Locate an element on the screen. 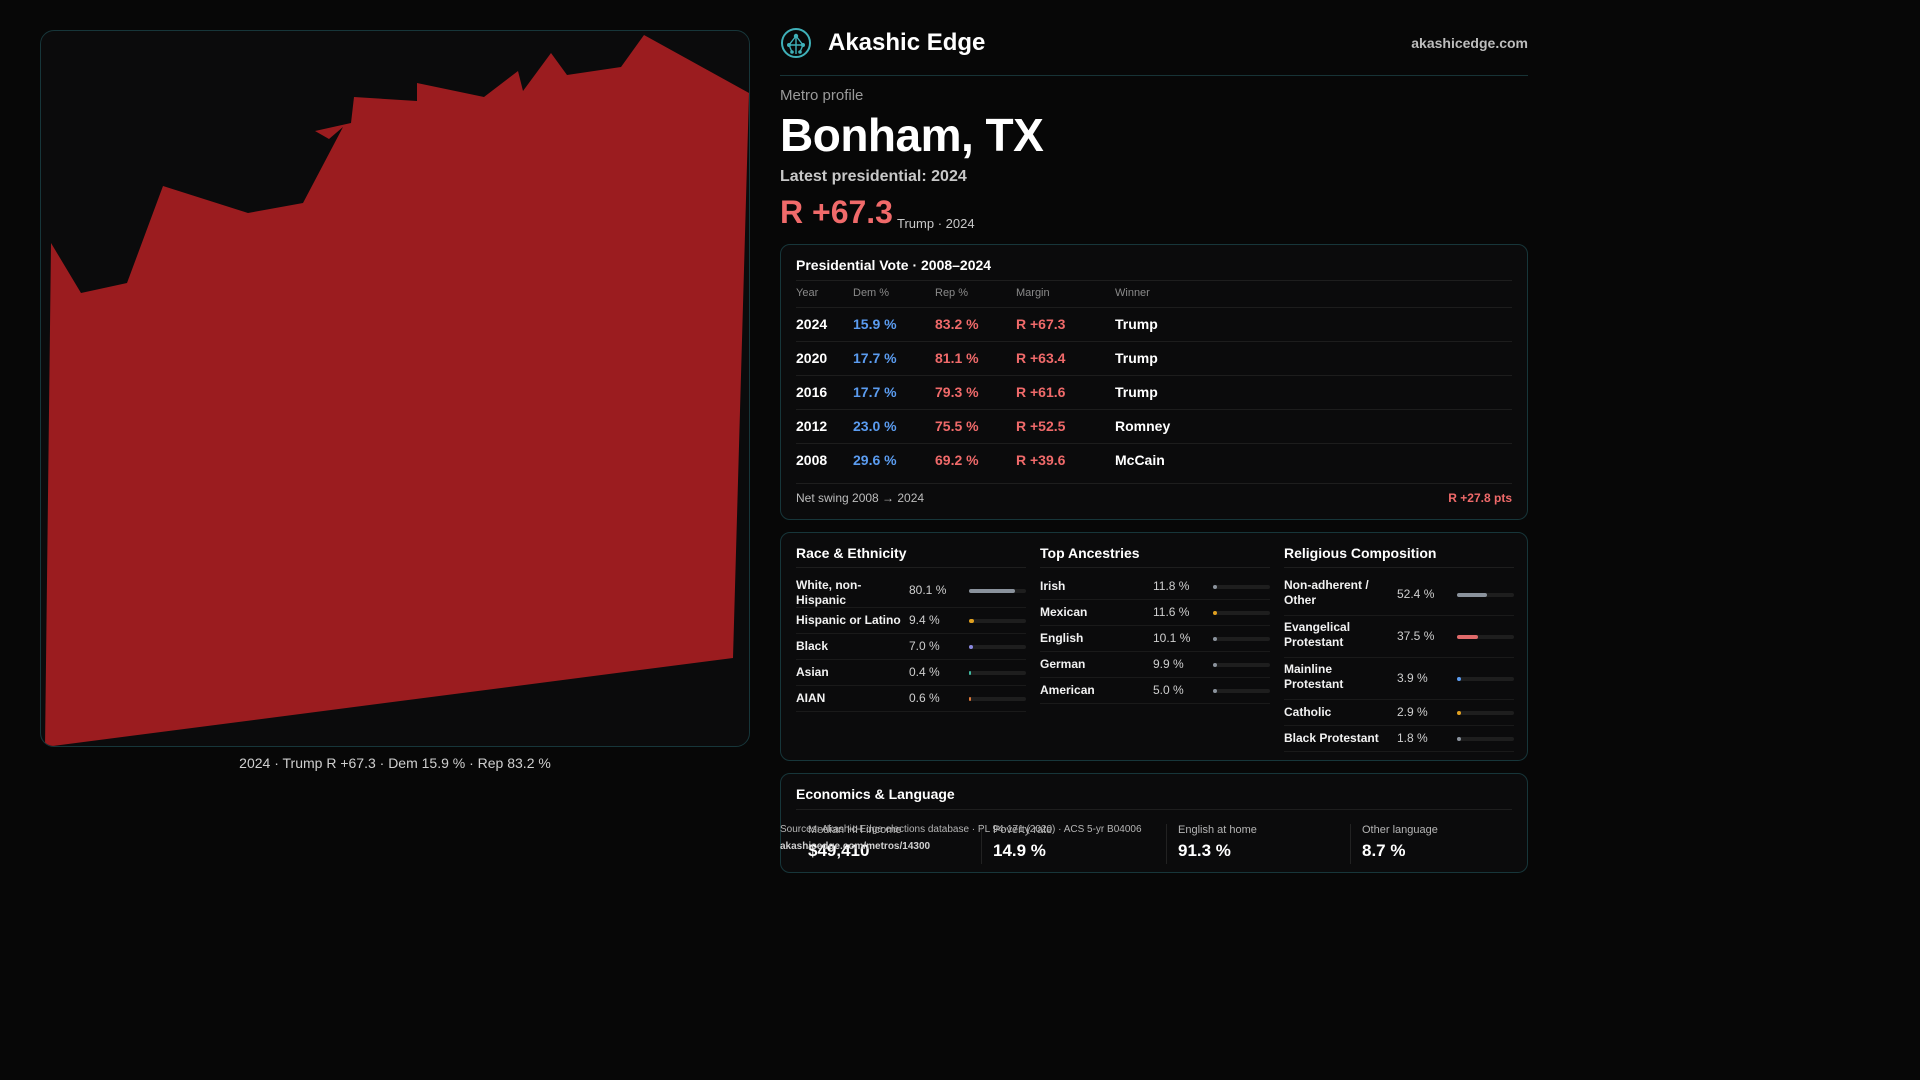  source-url: akashicedge.com/metros/14300 is located at coordinates (855, 846).